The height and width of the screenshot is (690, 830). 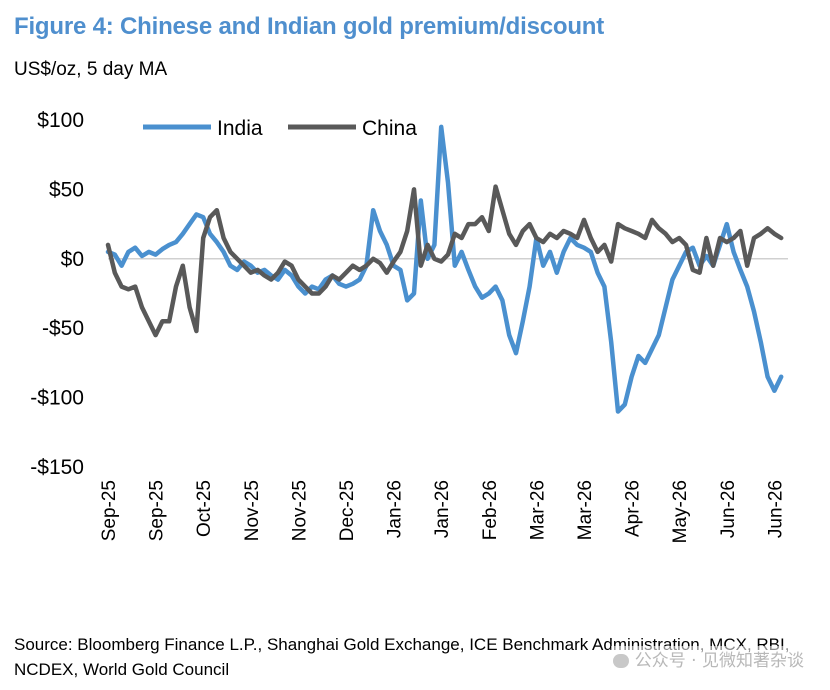 I want to click on y-tick-label: $50, so click(x=66, y=189).